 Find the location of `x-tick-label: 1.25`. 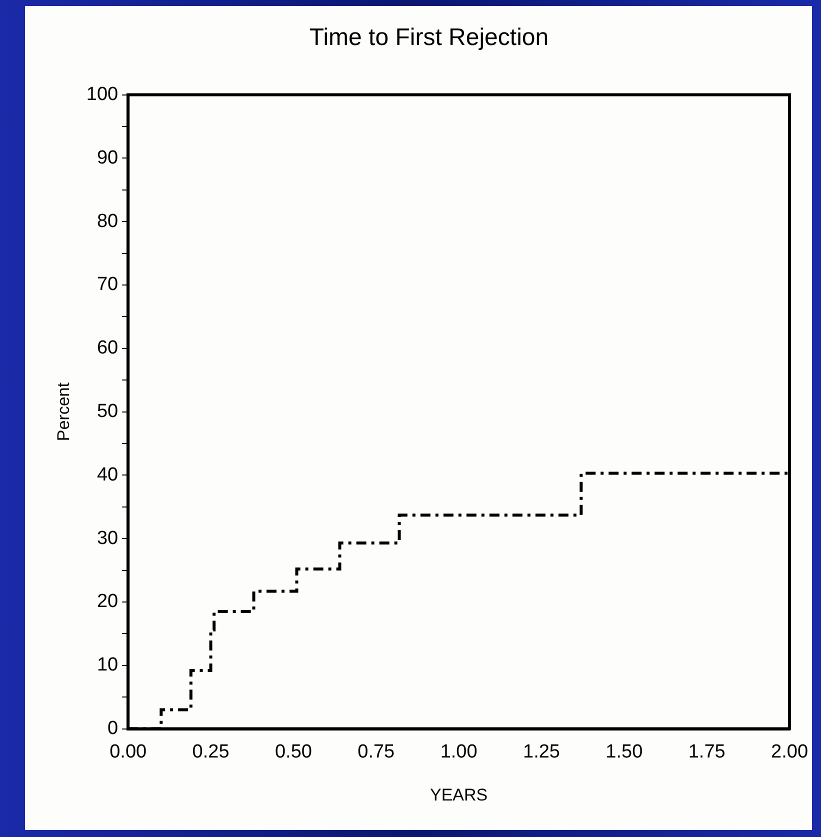

x-tick-label: 1.25 is located at coordinates (541, 751).